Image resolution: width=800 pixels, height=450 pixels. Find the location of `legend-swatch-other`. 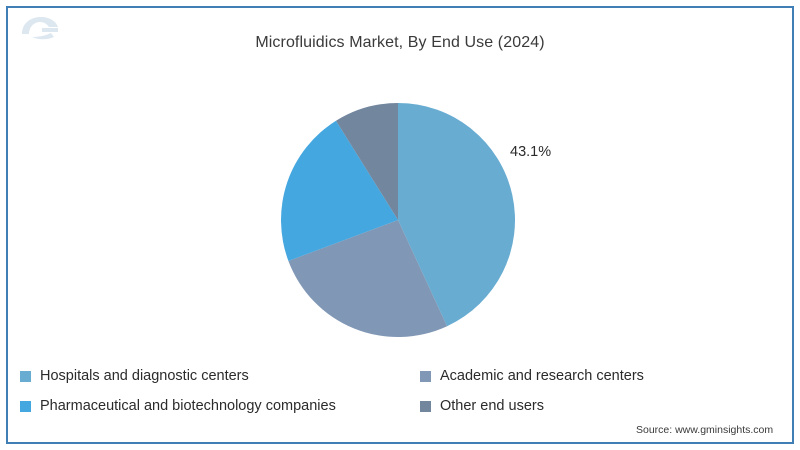

legend-swatch-other is located at coordinates (425, 406).